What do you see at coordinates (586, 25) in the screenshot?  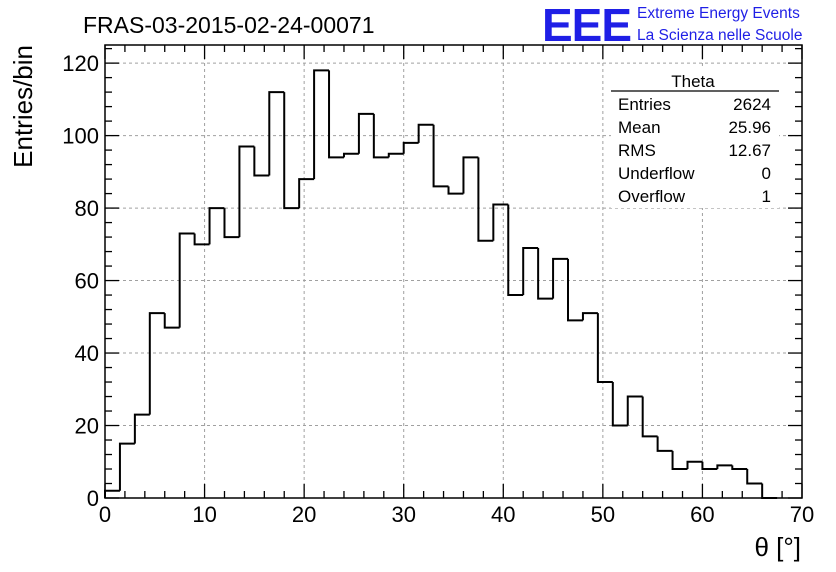 I see `logo-letters: EEE` at bounding box center [586, 25].